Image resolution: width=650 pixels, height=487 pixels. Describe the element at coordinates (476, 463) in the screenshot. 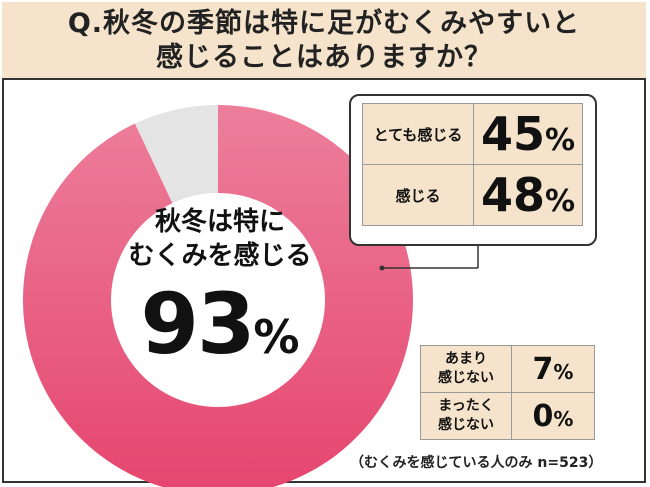

I see `sample-note: （むくみを感じている人のみ n=523）` at that location.